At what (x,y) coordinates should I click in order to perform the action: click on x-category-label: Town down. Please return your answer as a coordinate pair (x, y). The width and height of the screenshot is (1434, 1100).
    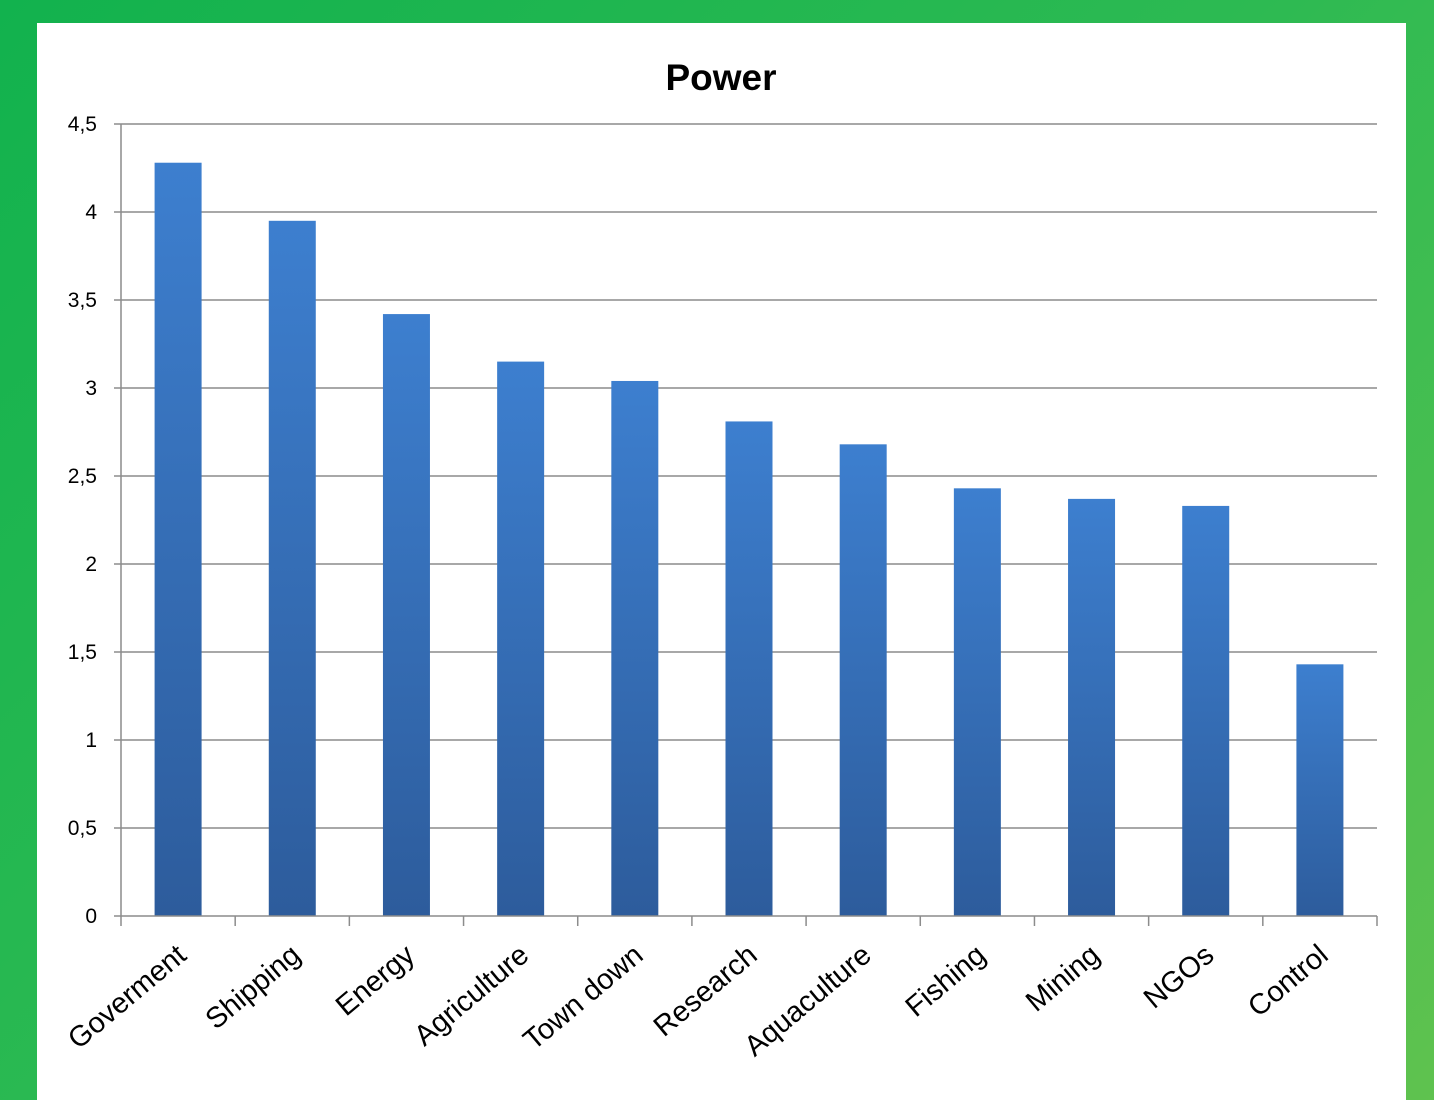
    Looking at the image, I should click on (584, 998).